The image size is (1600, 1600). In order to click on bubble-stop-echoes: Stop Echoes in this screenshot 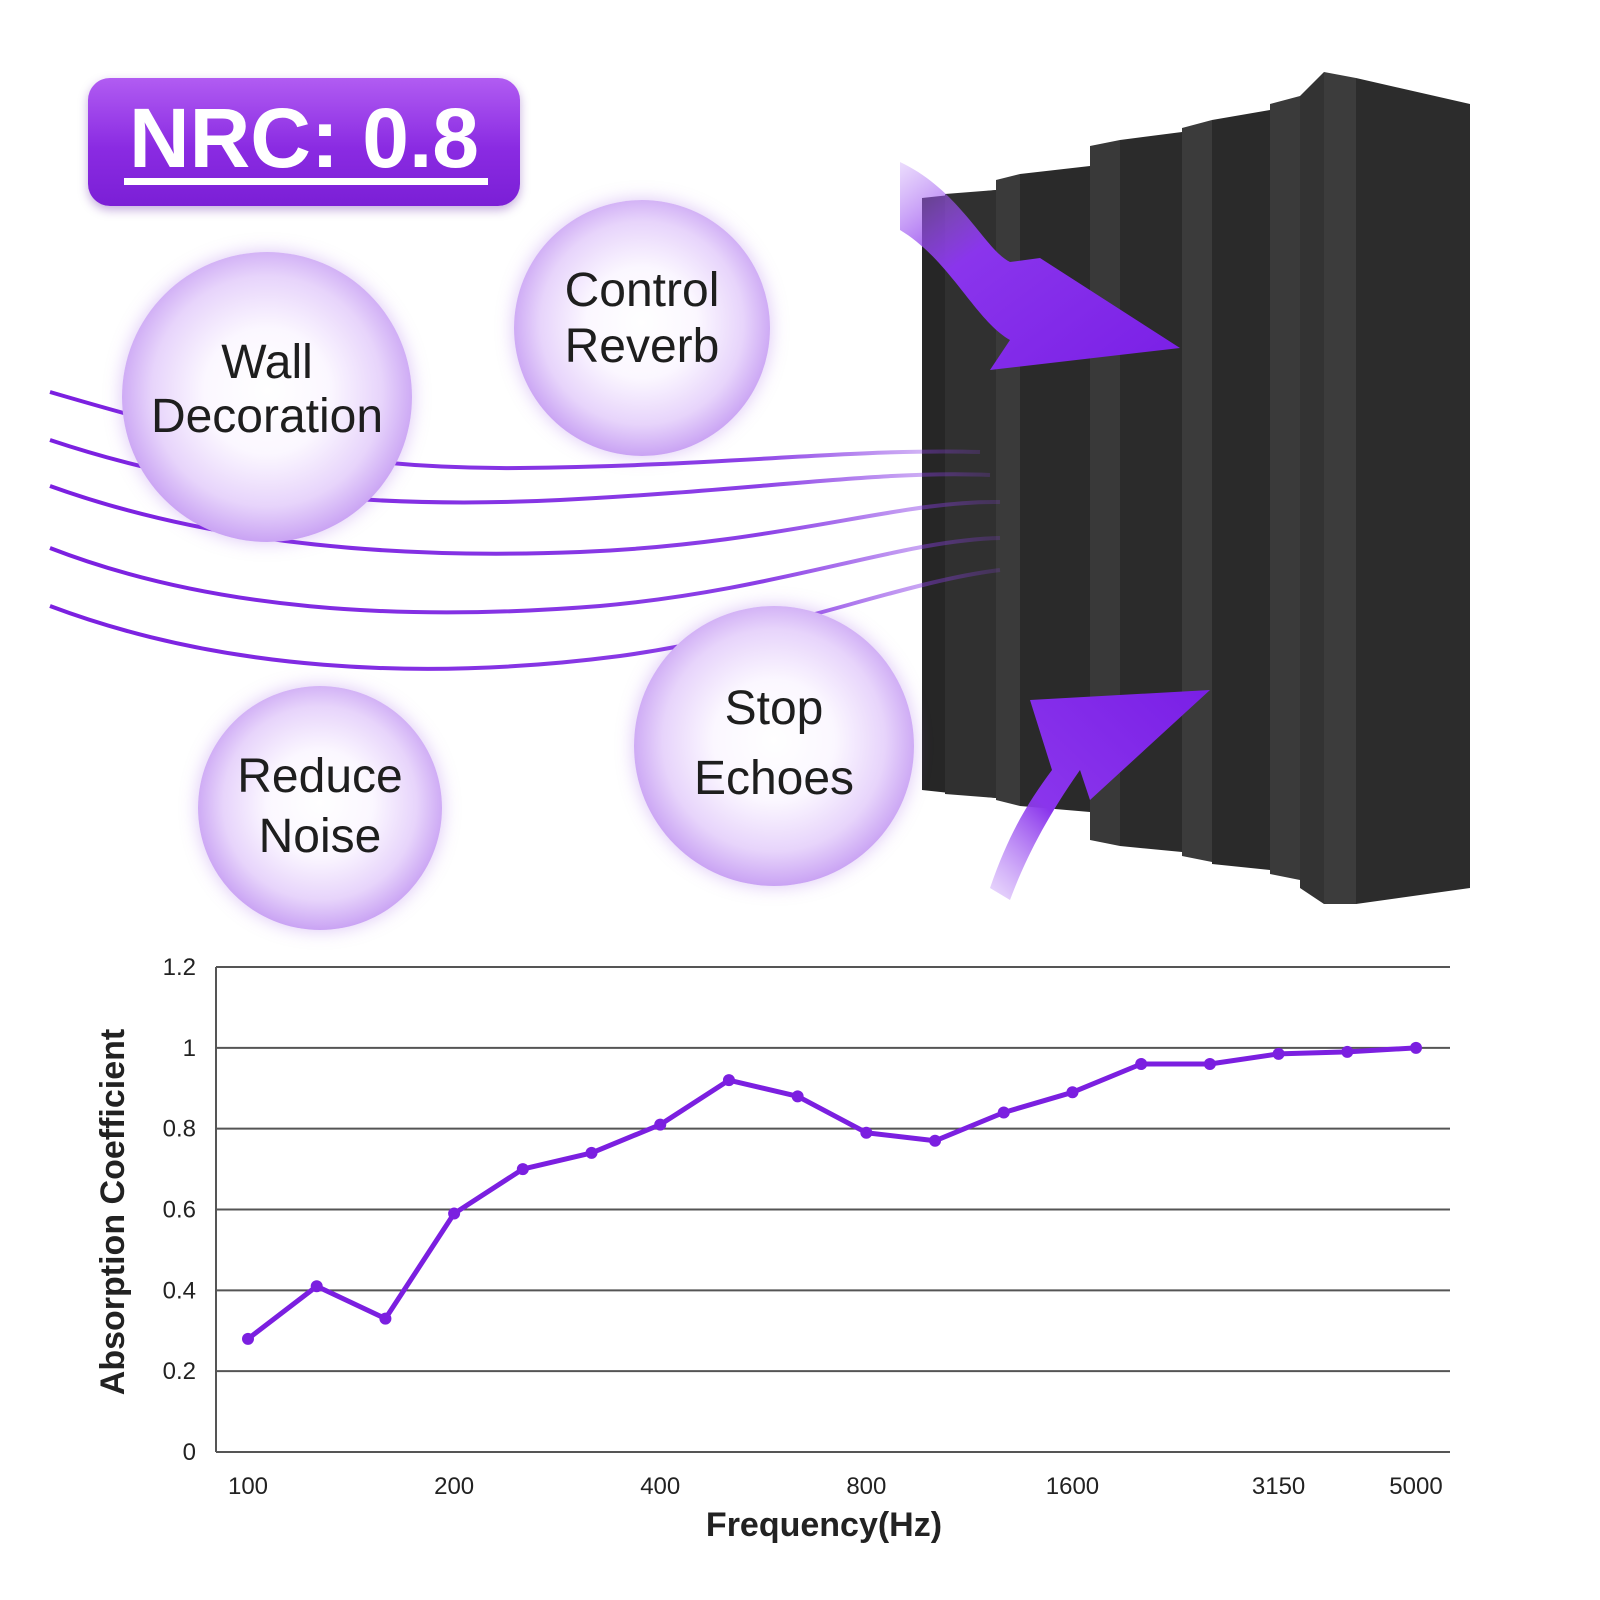, I will do `click(774, 746)`.